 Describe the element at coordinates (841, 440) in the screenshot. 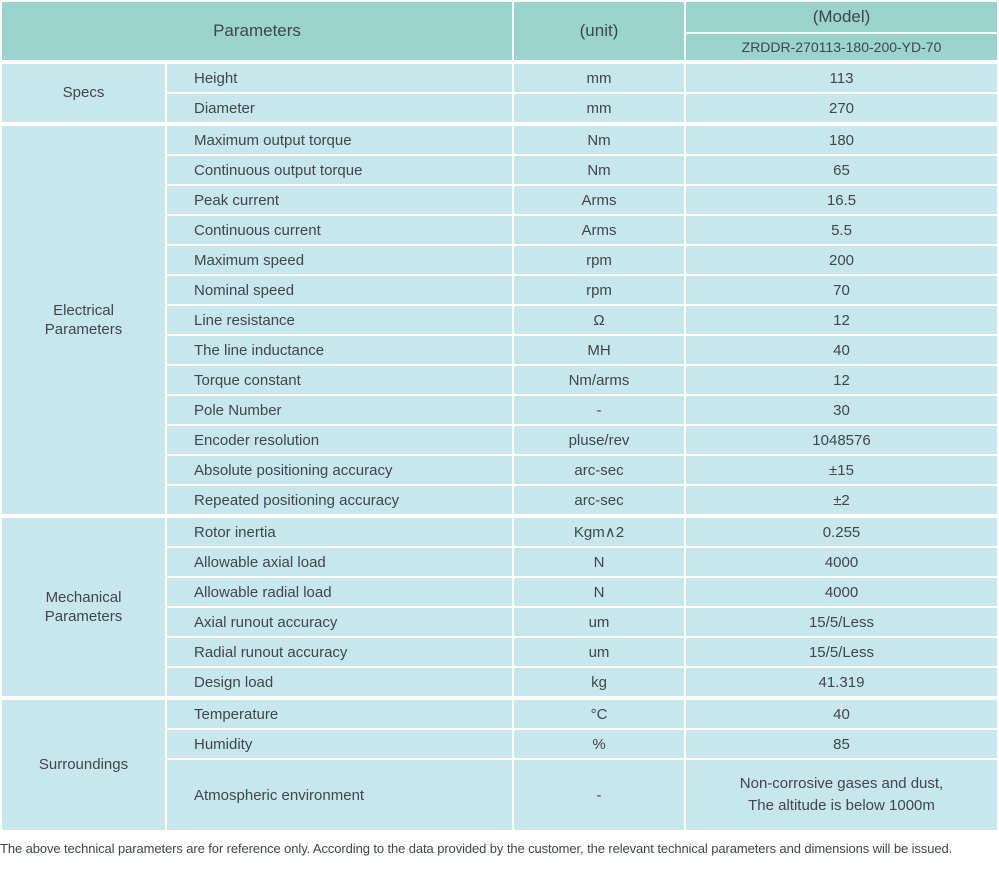

I see `param-value-cell: 1048576` at that location.